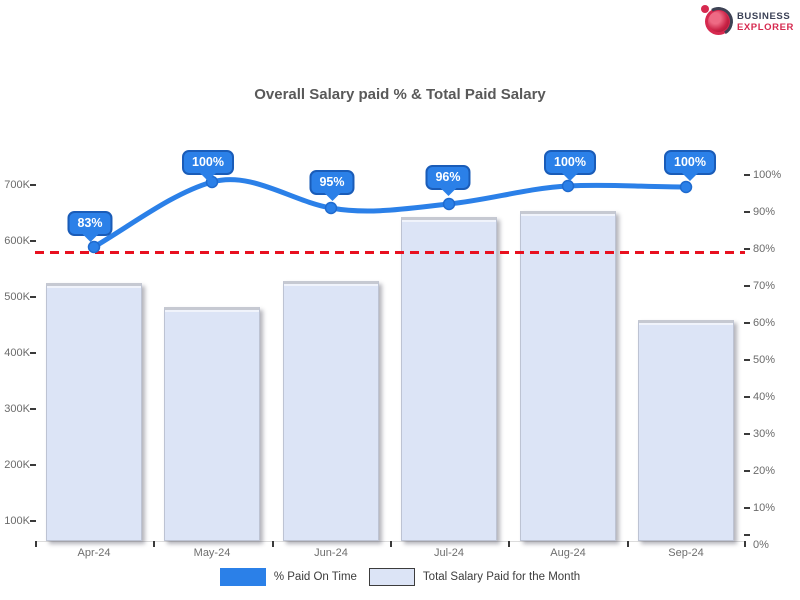 Image resolution: width=800 pixels, height=600 pixels. I want to click on y-axis-left-label: 300K, so click(17, 409).